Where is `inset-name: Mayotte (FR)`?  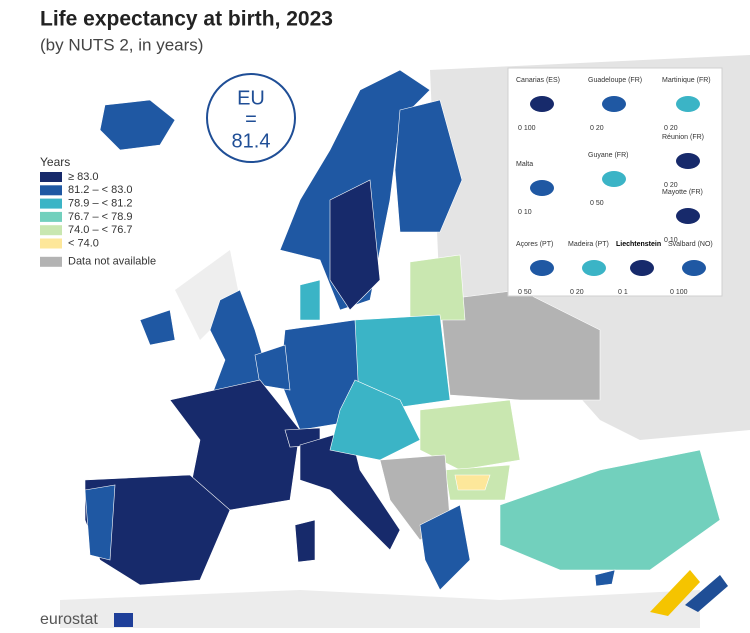
inset-name: Mayotte (FR) is located at coordinates (682, 192).